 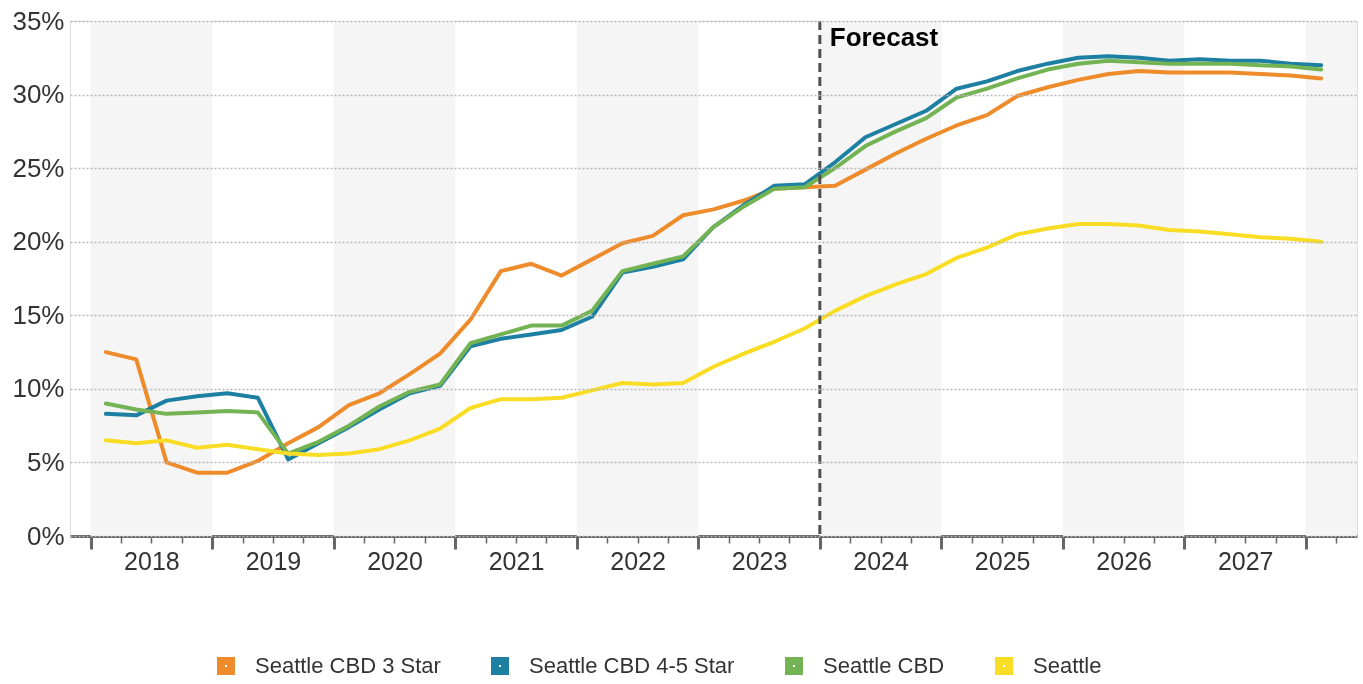 I want to click on x-tick-label: 2022, so click(x=638, y=560).